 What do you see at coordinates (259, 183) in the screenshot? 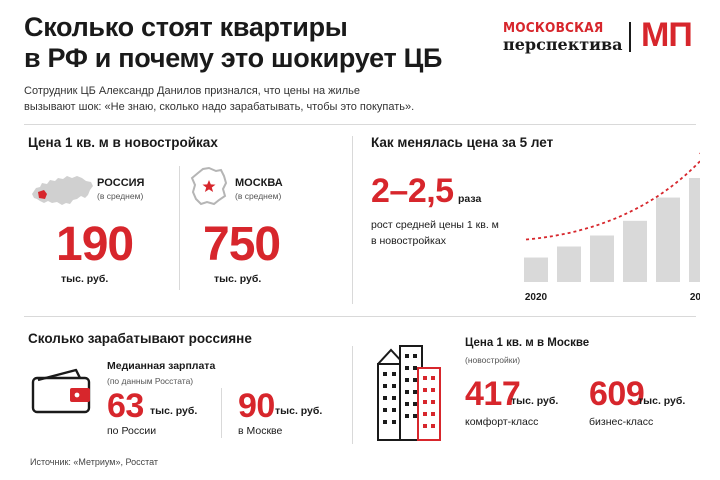
I see `moscow-label: МОСКВА` at bounding box center [259, 183].